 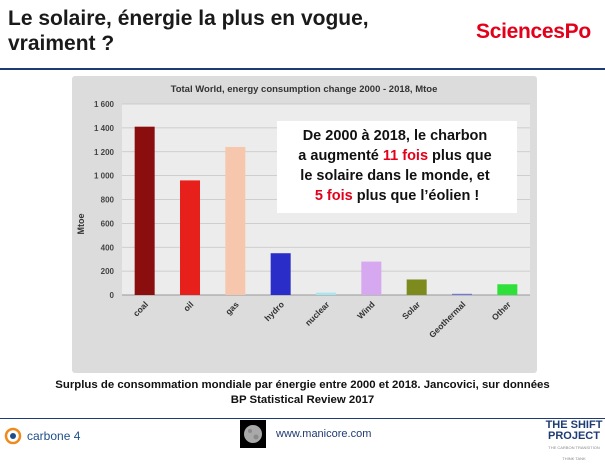 What do you see at coordinates (447, 319) in the screenshot?
I see `x-tick-label: Geothermal` at bounding box center [447, 319].